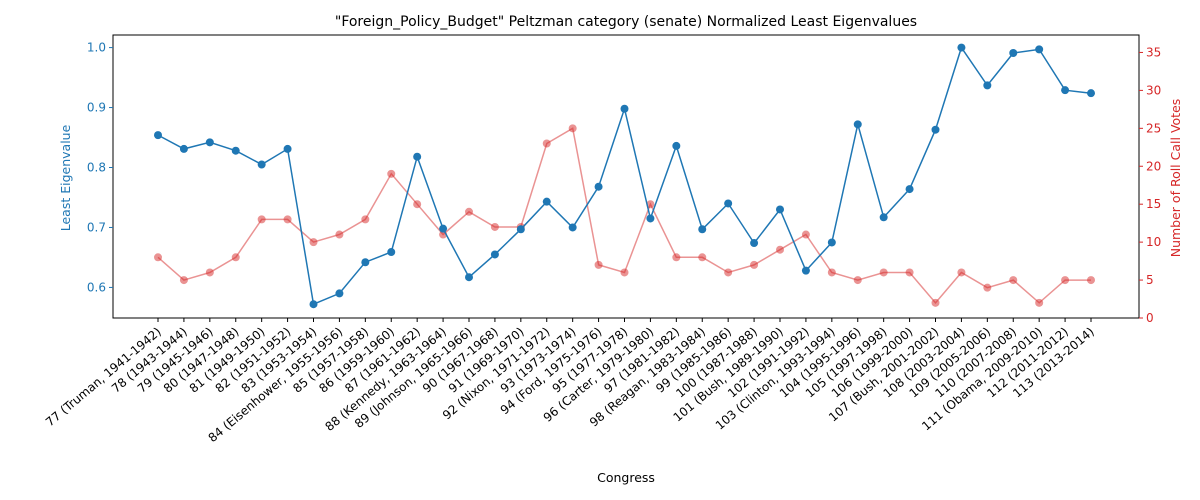 The width and height of the screenshot is (1200, 500). I want to click on y-axis-left-label: Least Eigenvalue, so click(65, 177).